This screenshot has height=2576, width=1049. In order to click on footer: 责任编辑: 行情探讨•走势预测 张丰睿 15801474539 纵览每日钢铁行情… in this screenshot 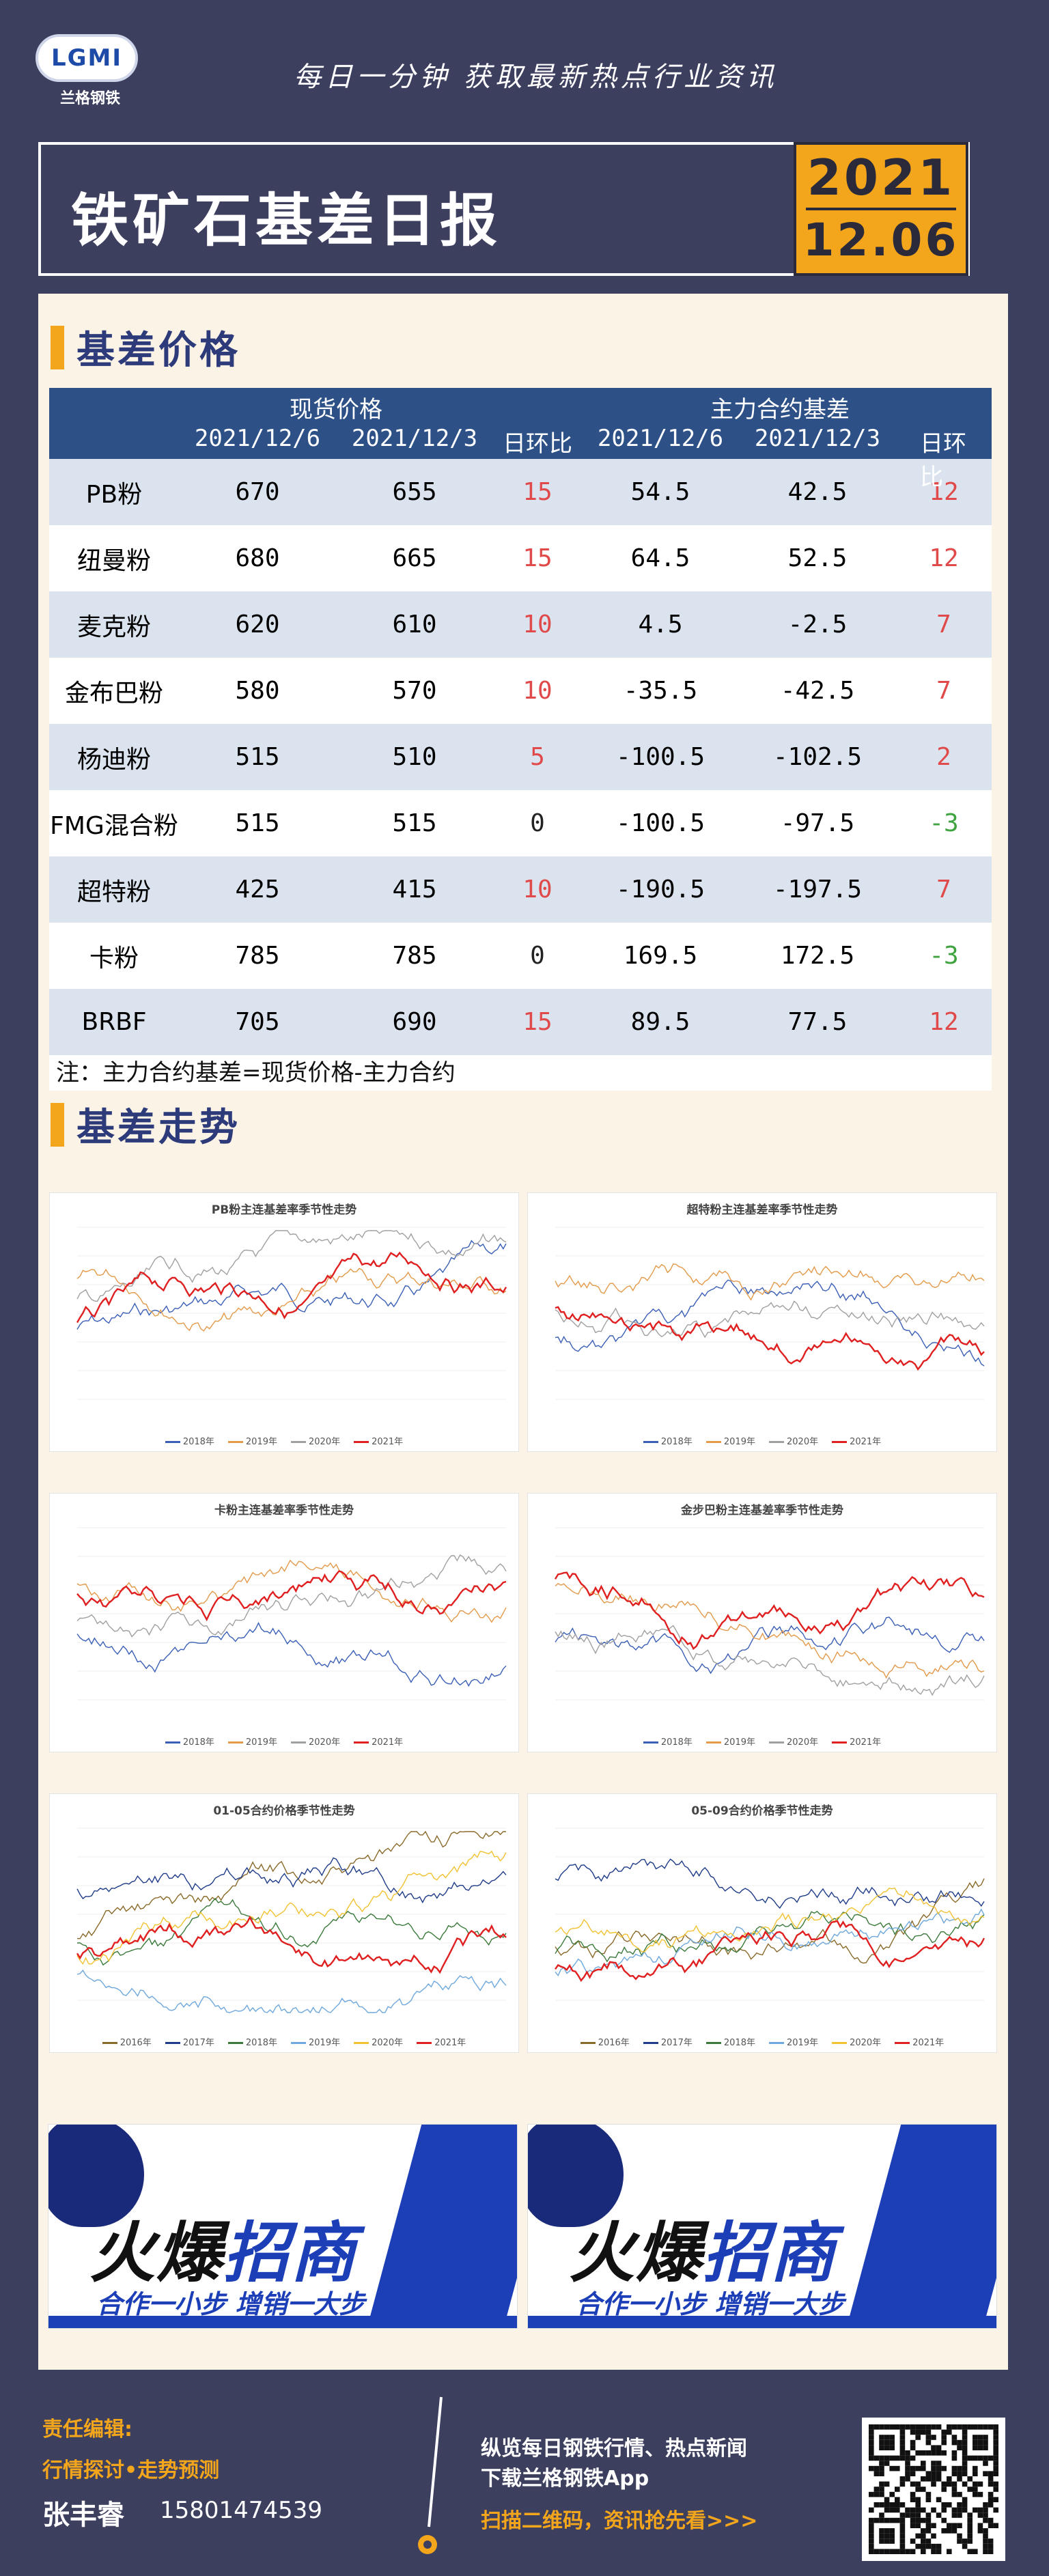, I will do `click(524, 2476)`.